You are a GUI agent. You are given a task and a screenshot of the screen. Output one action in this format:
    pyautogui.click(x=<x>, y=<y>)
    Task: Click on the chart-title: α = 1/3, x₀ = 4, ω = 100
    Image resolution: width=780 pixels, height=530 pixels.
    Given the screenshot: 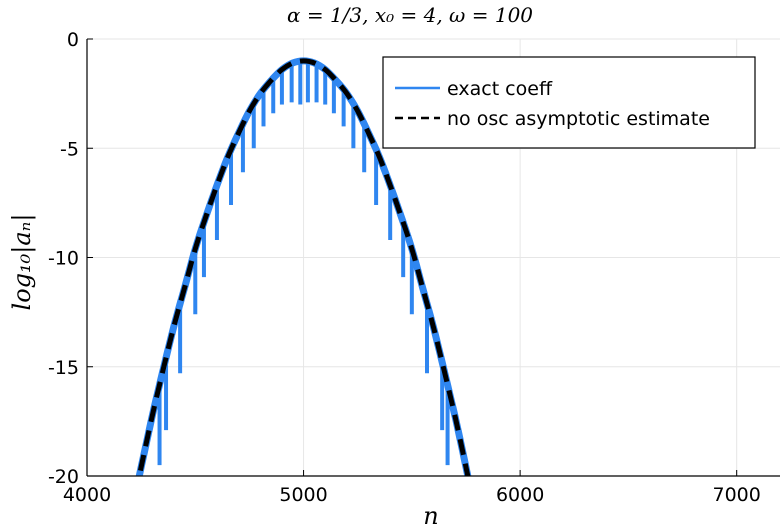 What is the action you would take?
    pyautogui.click(x=410, y=15)
    